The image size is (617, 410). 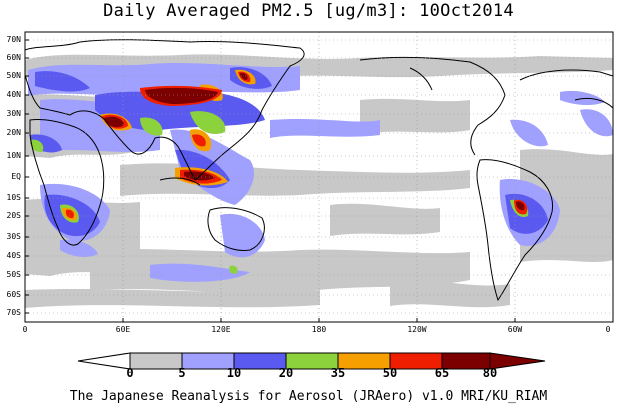 I want to click on lat-label: 70S, so click(x=13, y=312).